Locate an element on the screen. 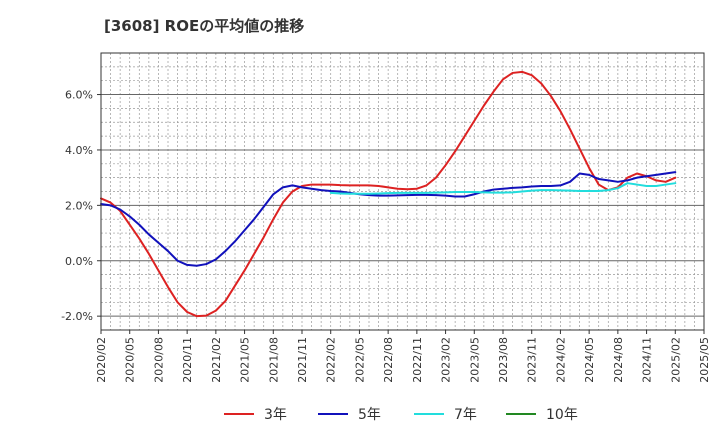 This screenshot has width=720, height=440. x-tick-label: 2025/05 is located at coordinates (704, 360).